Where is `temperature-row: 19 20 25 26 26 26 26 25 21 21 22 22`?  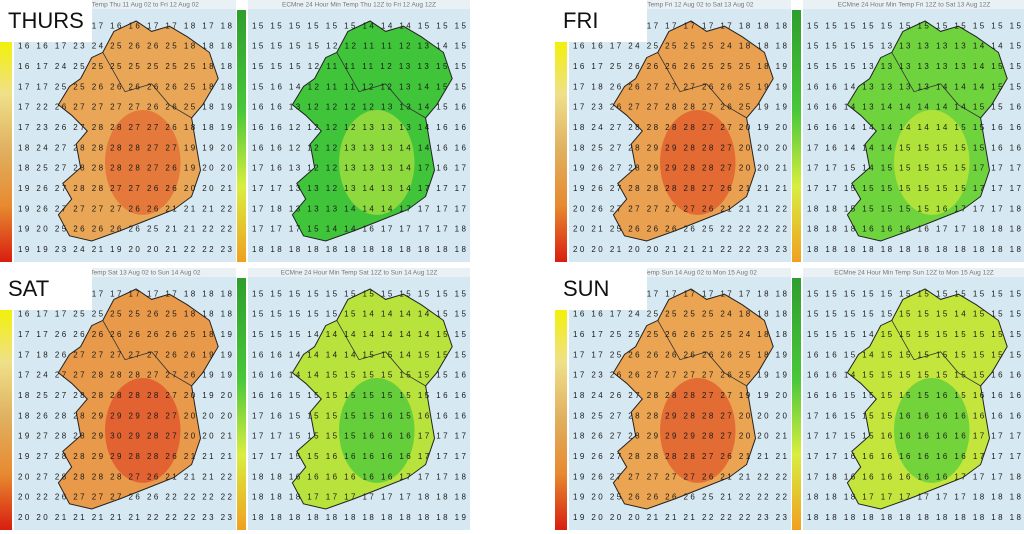
temperature-row: 19 20 25 26 26 26 26 25 21 21 22 22 is located at coordinates (125, 229).